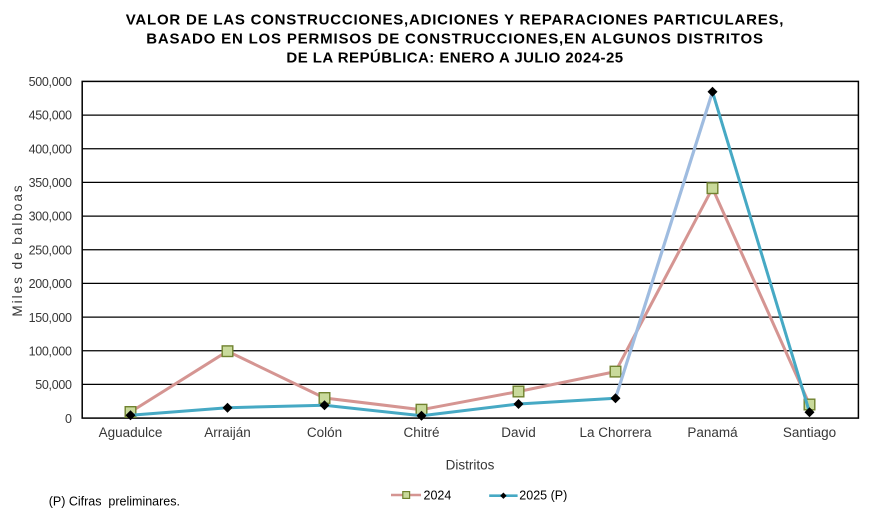 The height and width of the screenshot is (519, 880). What do you see at coordinates (68, 419) in the screenshot?
I see `svg-text: 0` at bounding box center [68, 419].